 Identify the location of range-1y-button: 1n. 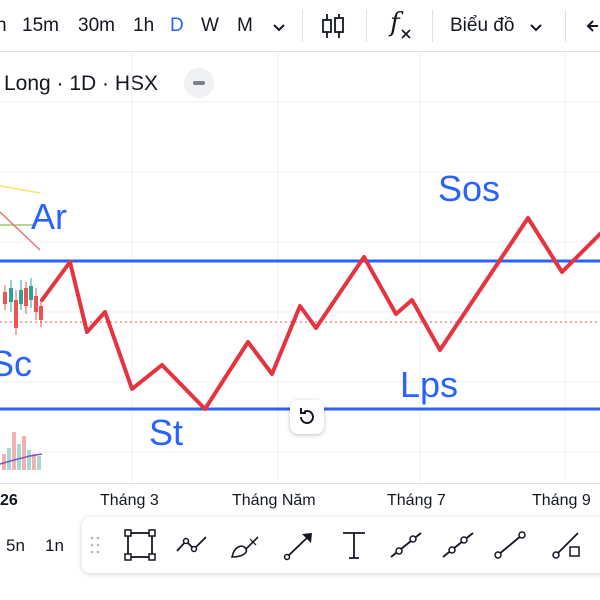
(54, 545).